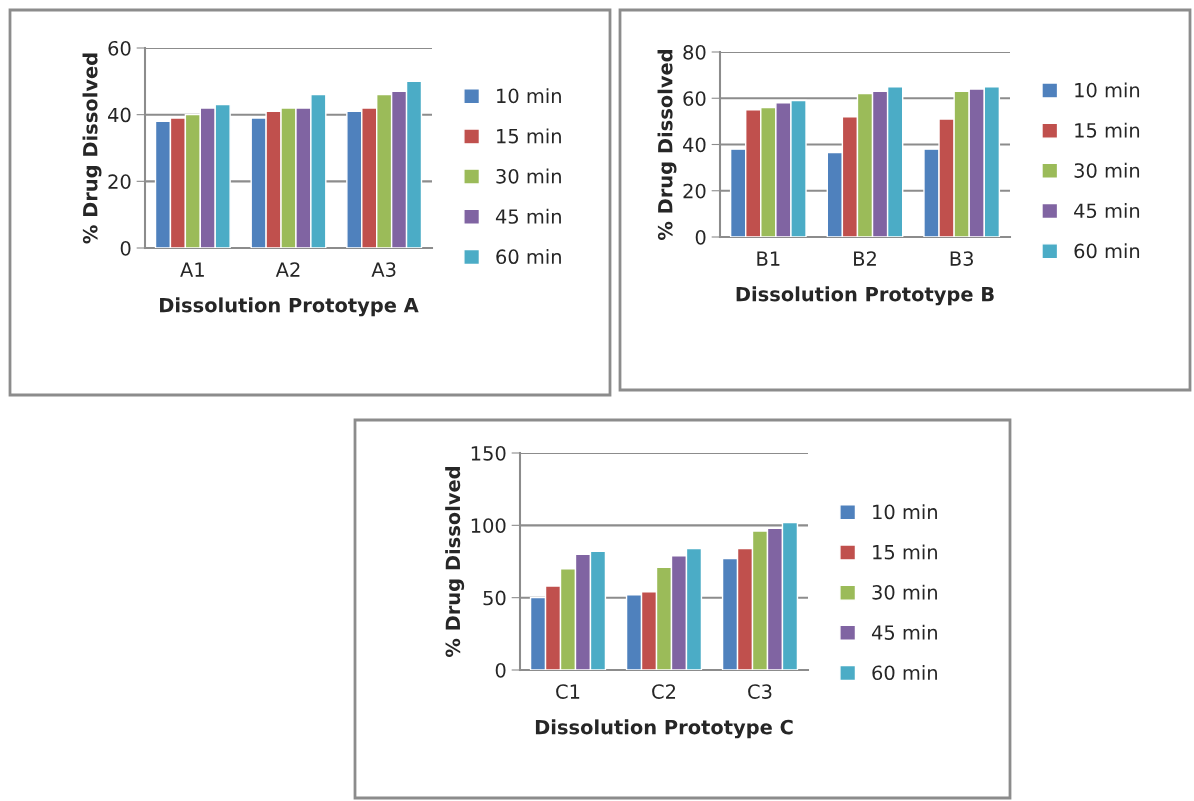 This screenshot has height=801, width=1194. What do you see at coordinates (768, 258) in the screenshot?
I see `x-tick-label: B1` at bounding box center [768, 258].